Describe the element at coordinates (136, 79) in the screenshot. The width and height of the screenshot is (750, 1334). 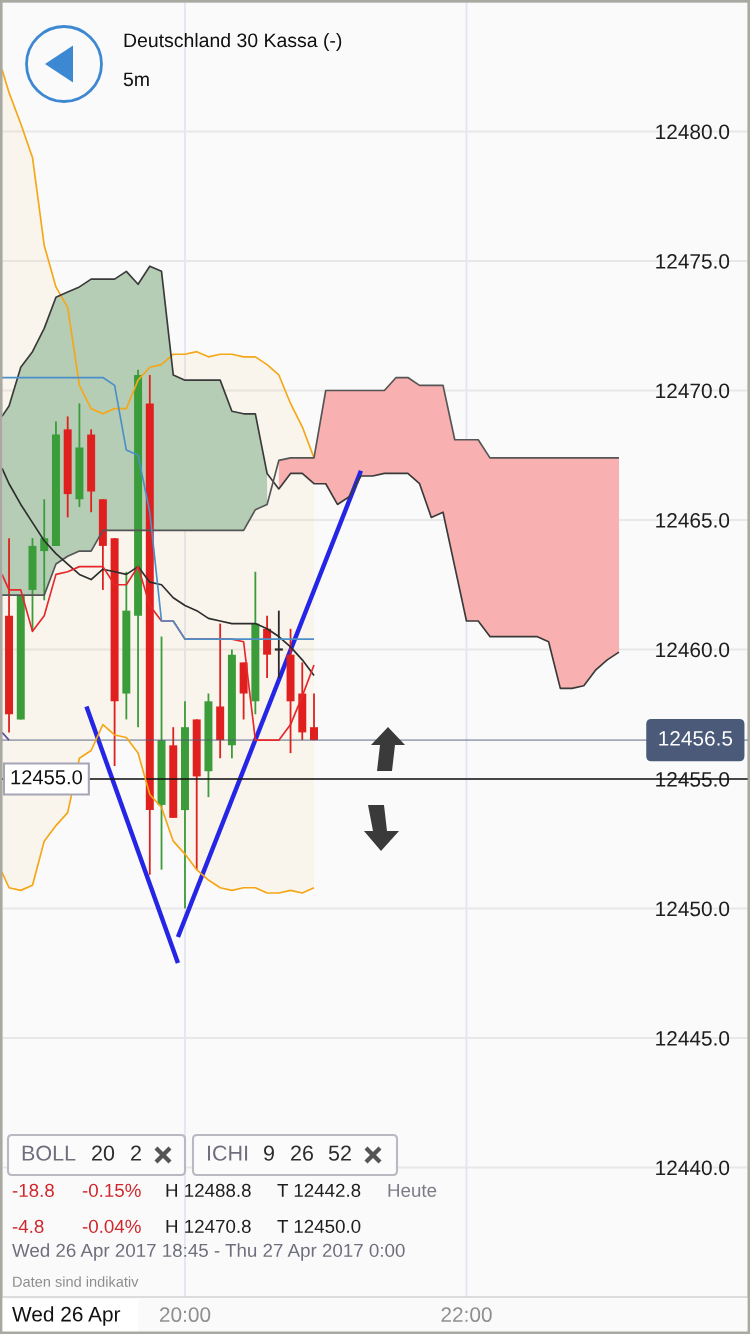
I see `text: 5m` at that location.